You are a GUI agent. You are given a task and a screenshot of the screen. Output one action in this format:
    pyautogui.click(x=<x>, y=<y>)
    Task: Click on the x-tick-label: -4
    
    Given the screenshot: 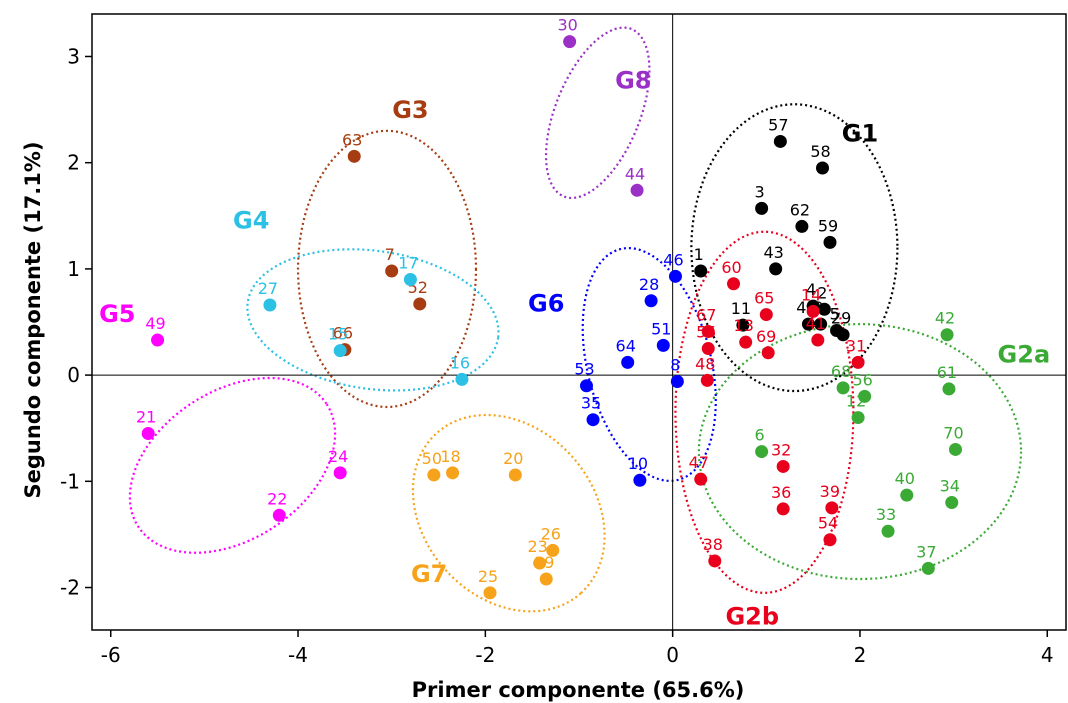 What is the action you would take?
    pyautogui.click(x=298, y=655)
    